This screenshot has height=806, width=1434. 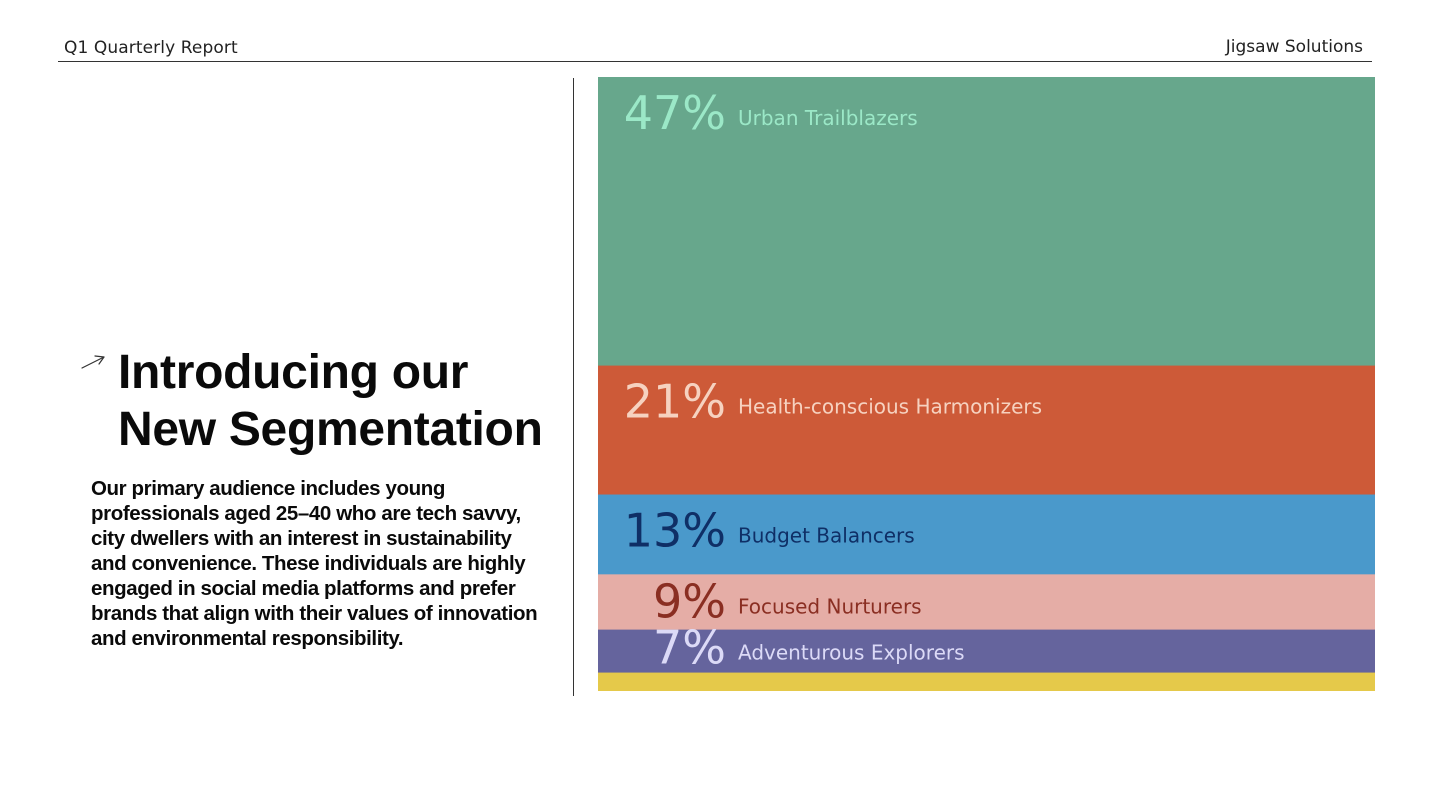 I want to click on header-divider, so click(x=715, y=61).